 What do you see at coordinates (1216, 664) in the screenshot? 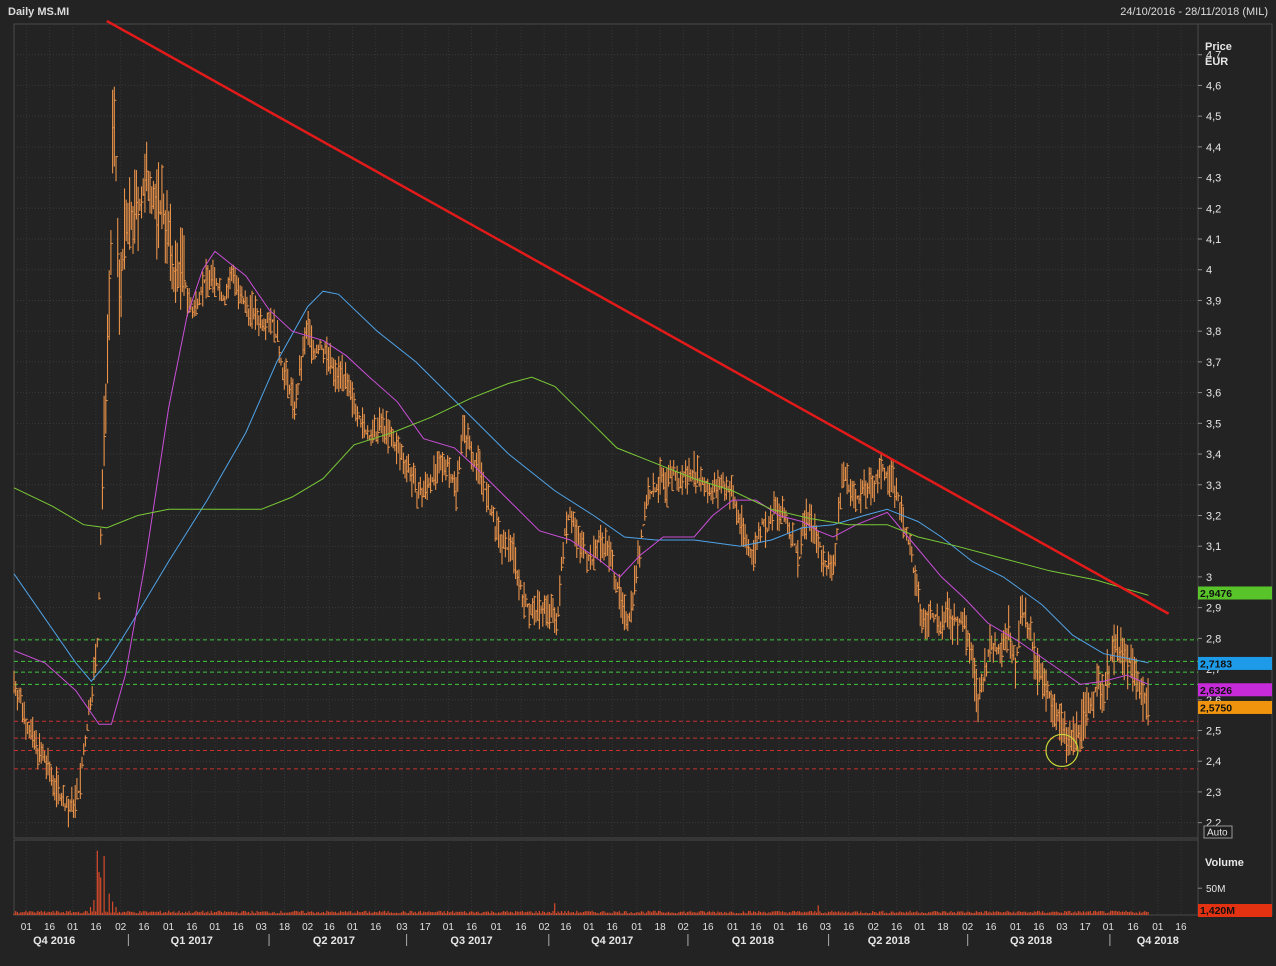
I see `price-tag-label: 2,7183` at bounding box center [1216, 664].